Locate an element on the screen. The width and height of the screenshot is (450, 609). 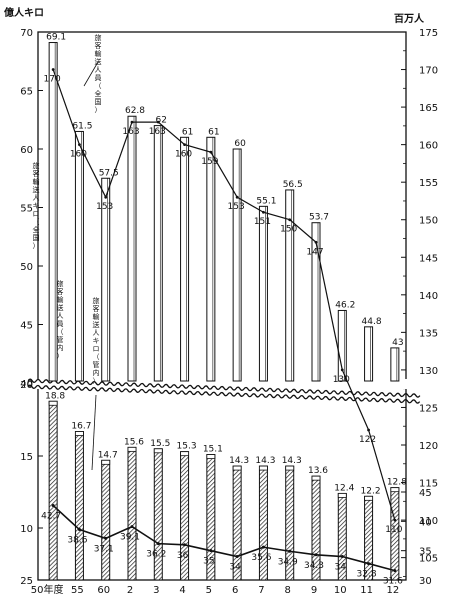
upper-bar-value-label: 61 is located at coordinates (187, 132).